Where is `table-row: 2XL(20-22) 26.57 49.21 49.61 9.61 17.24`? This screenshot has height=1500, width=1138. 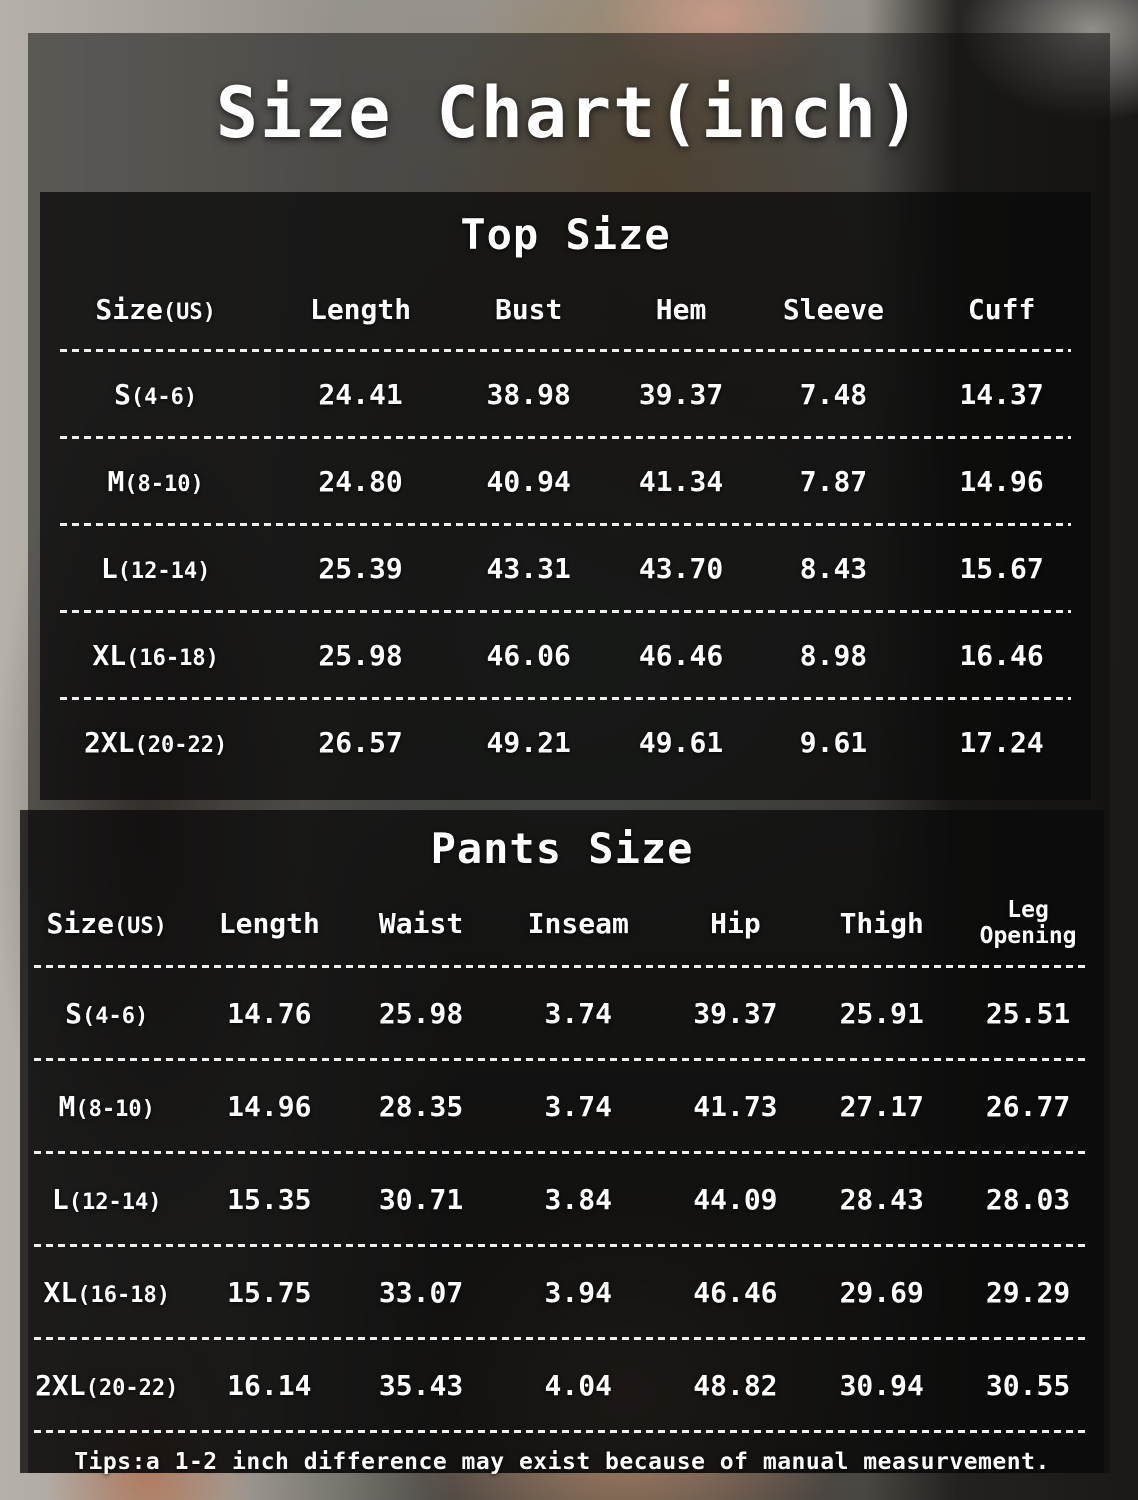
table-row: 2XL(20-22) 26.57 49.21 49.61 9.61 17.24 is located at coordinates (565, 742).